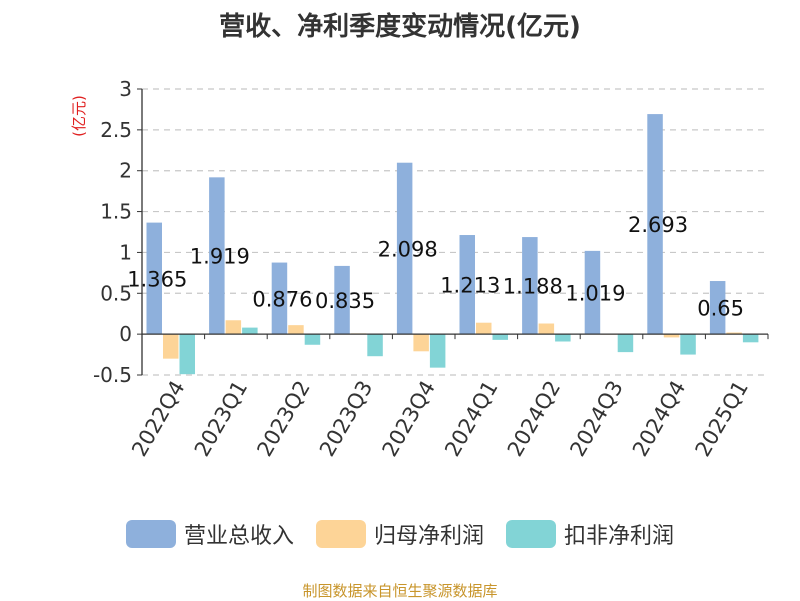 The height and width of the screenshot is (601, 800). Describe the element at coordinates (659, 419) in the screenshot. I see `x-tick-label: 2024Q4` at that location.